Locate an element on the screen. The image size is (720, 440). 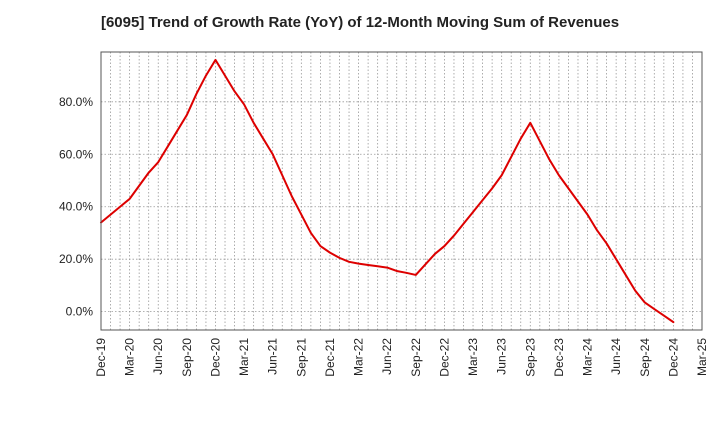
x-tick-label: Sep-21 is located at coordinates (301, 357).